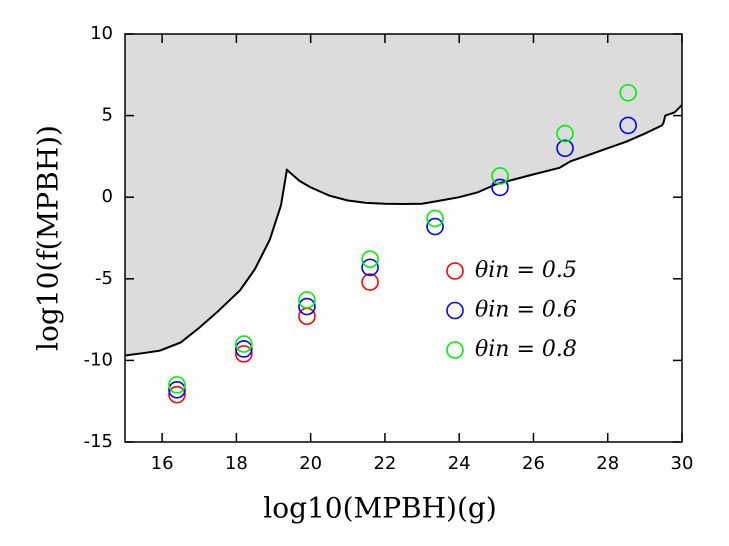  What do you see at coordinates (310, 463) in the screenshot?
I see `x-tick-label: 20` at bounding box center [310, 463].